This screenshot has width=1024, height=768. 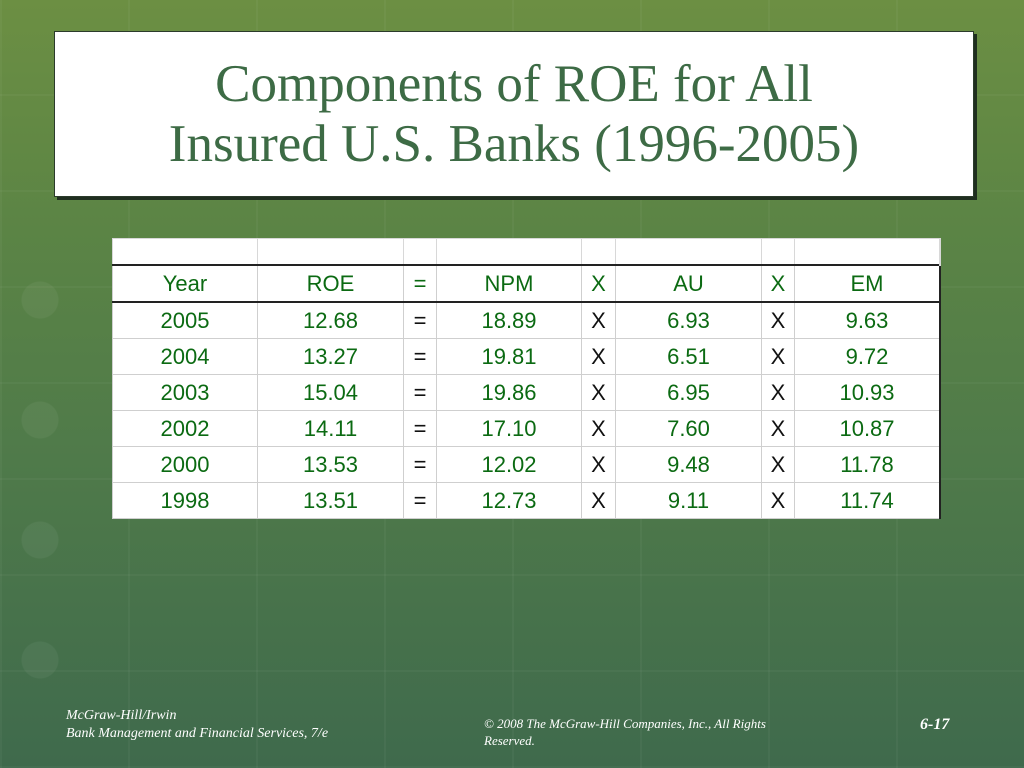 I want to click on cell-au: 6.93, so click(x=688, y=320).